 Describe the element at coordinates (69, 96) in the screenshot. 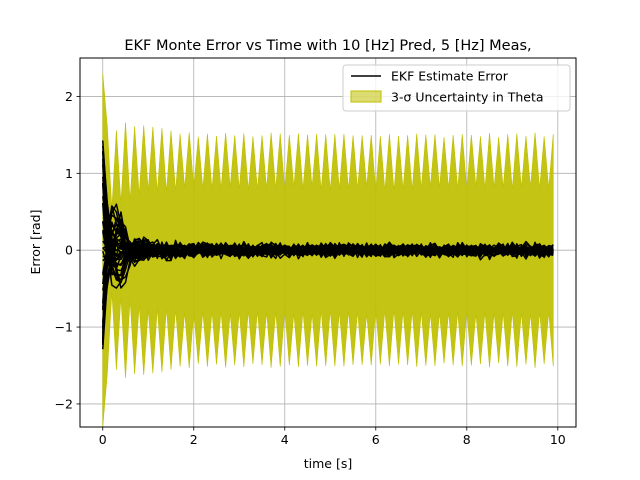

I see `y-tick-label: 2` at that location.